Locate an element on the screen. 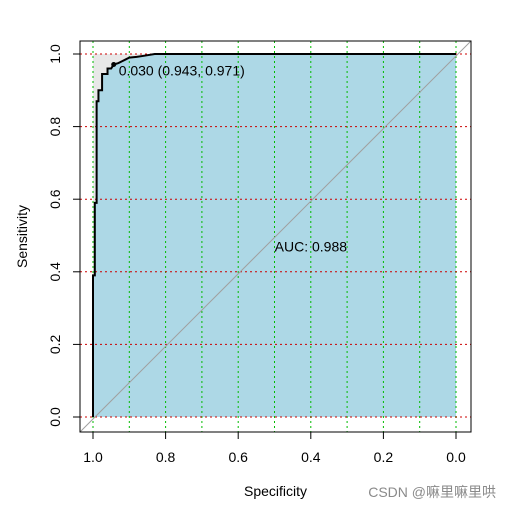 The image size is (512, 516). y-axis-label: Sensitivity is located at coordinates (22, 236).